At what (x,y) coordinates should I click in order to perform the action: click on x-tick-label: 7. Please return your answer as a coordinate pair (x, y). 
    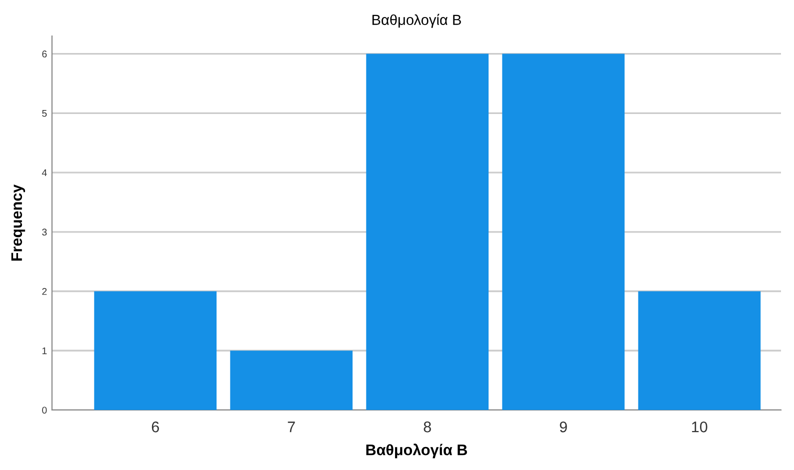
    Looking at the image, I should click on (291, 427).